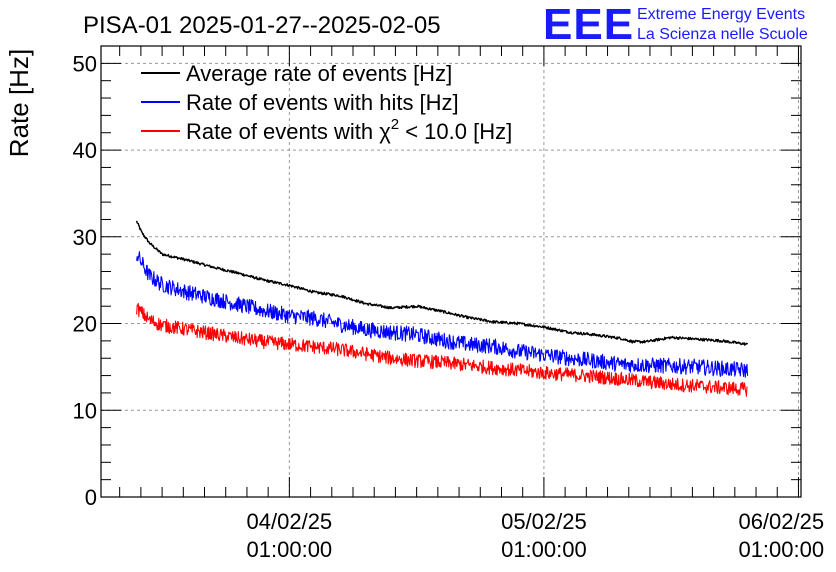 This screenshot has width=836, height=572. What do you see at coordinates (262, 25) in the screenshot?
I see `chart-title: PISA-01 2025-01-27--2025-02-05` at bounding box center [262, 25].